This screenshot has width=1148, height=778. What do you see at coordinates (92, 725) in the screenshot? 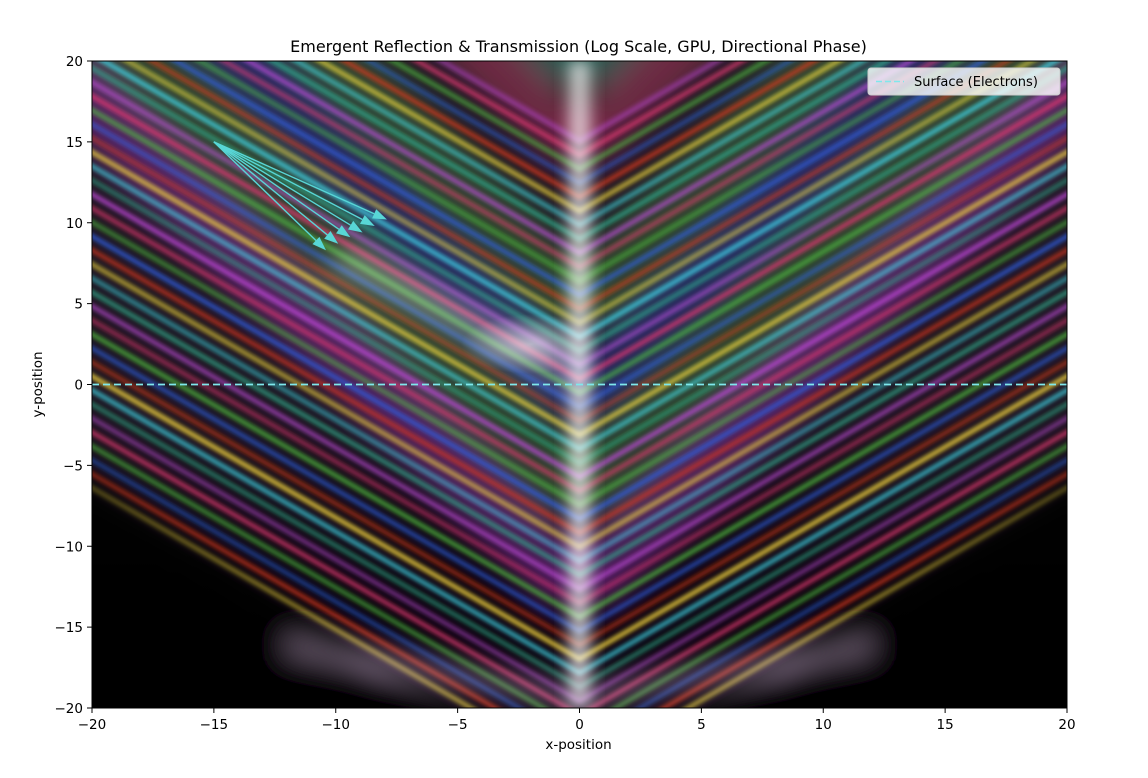
I see `x-tick-label: −20` at bounding box center [92, 725].